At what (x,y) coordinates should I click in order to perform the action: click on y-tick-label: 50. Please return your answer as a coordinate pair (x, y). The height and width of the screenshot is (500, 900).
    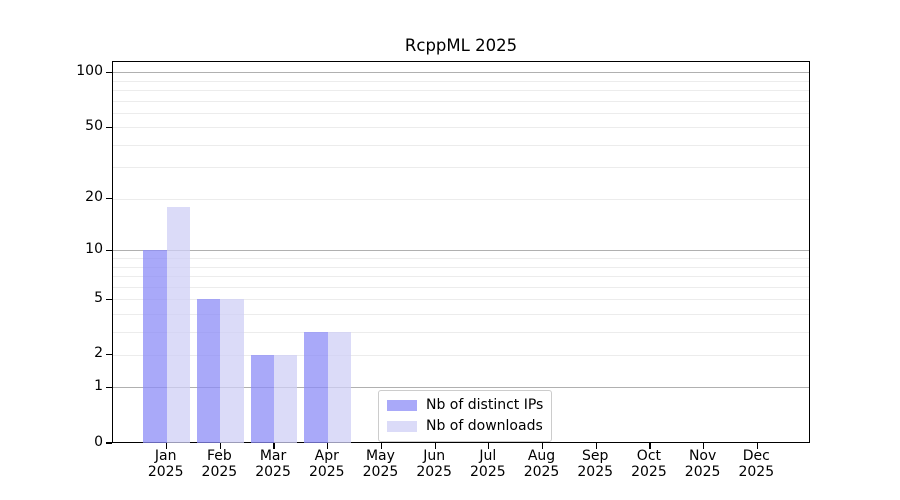
    Looking at the image, I should click on (94, 125).